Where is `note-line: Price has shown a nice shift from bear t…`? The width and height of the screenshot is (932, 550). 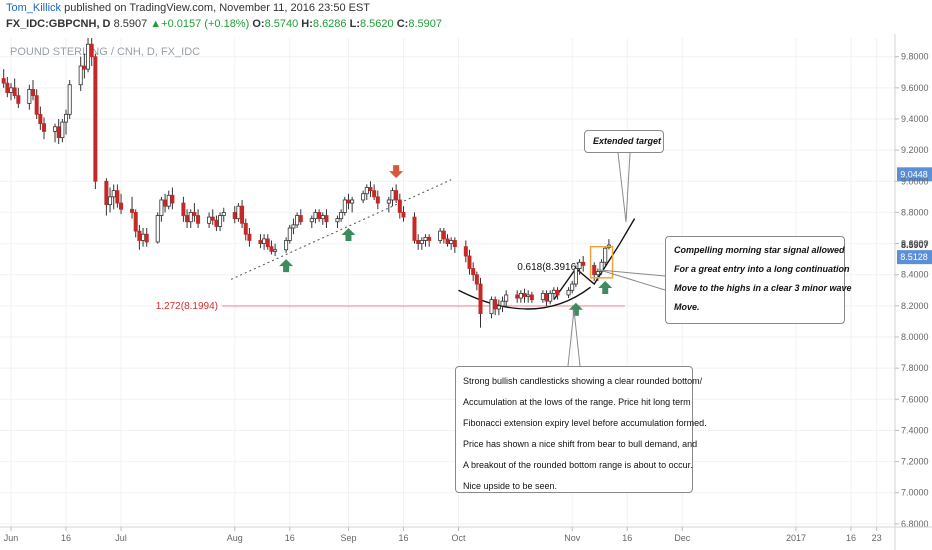
note-line: Price has shown a nice shift from bear t… is located at coordinates (580, 444).